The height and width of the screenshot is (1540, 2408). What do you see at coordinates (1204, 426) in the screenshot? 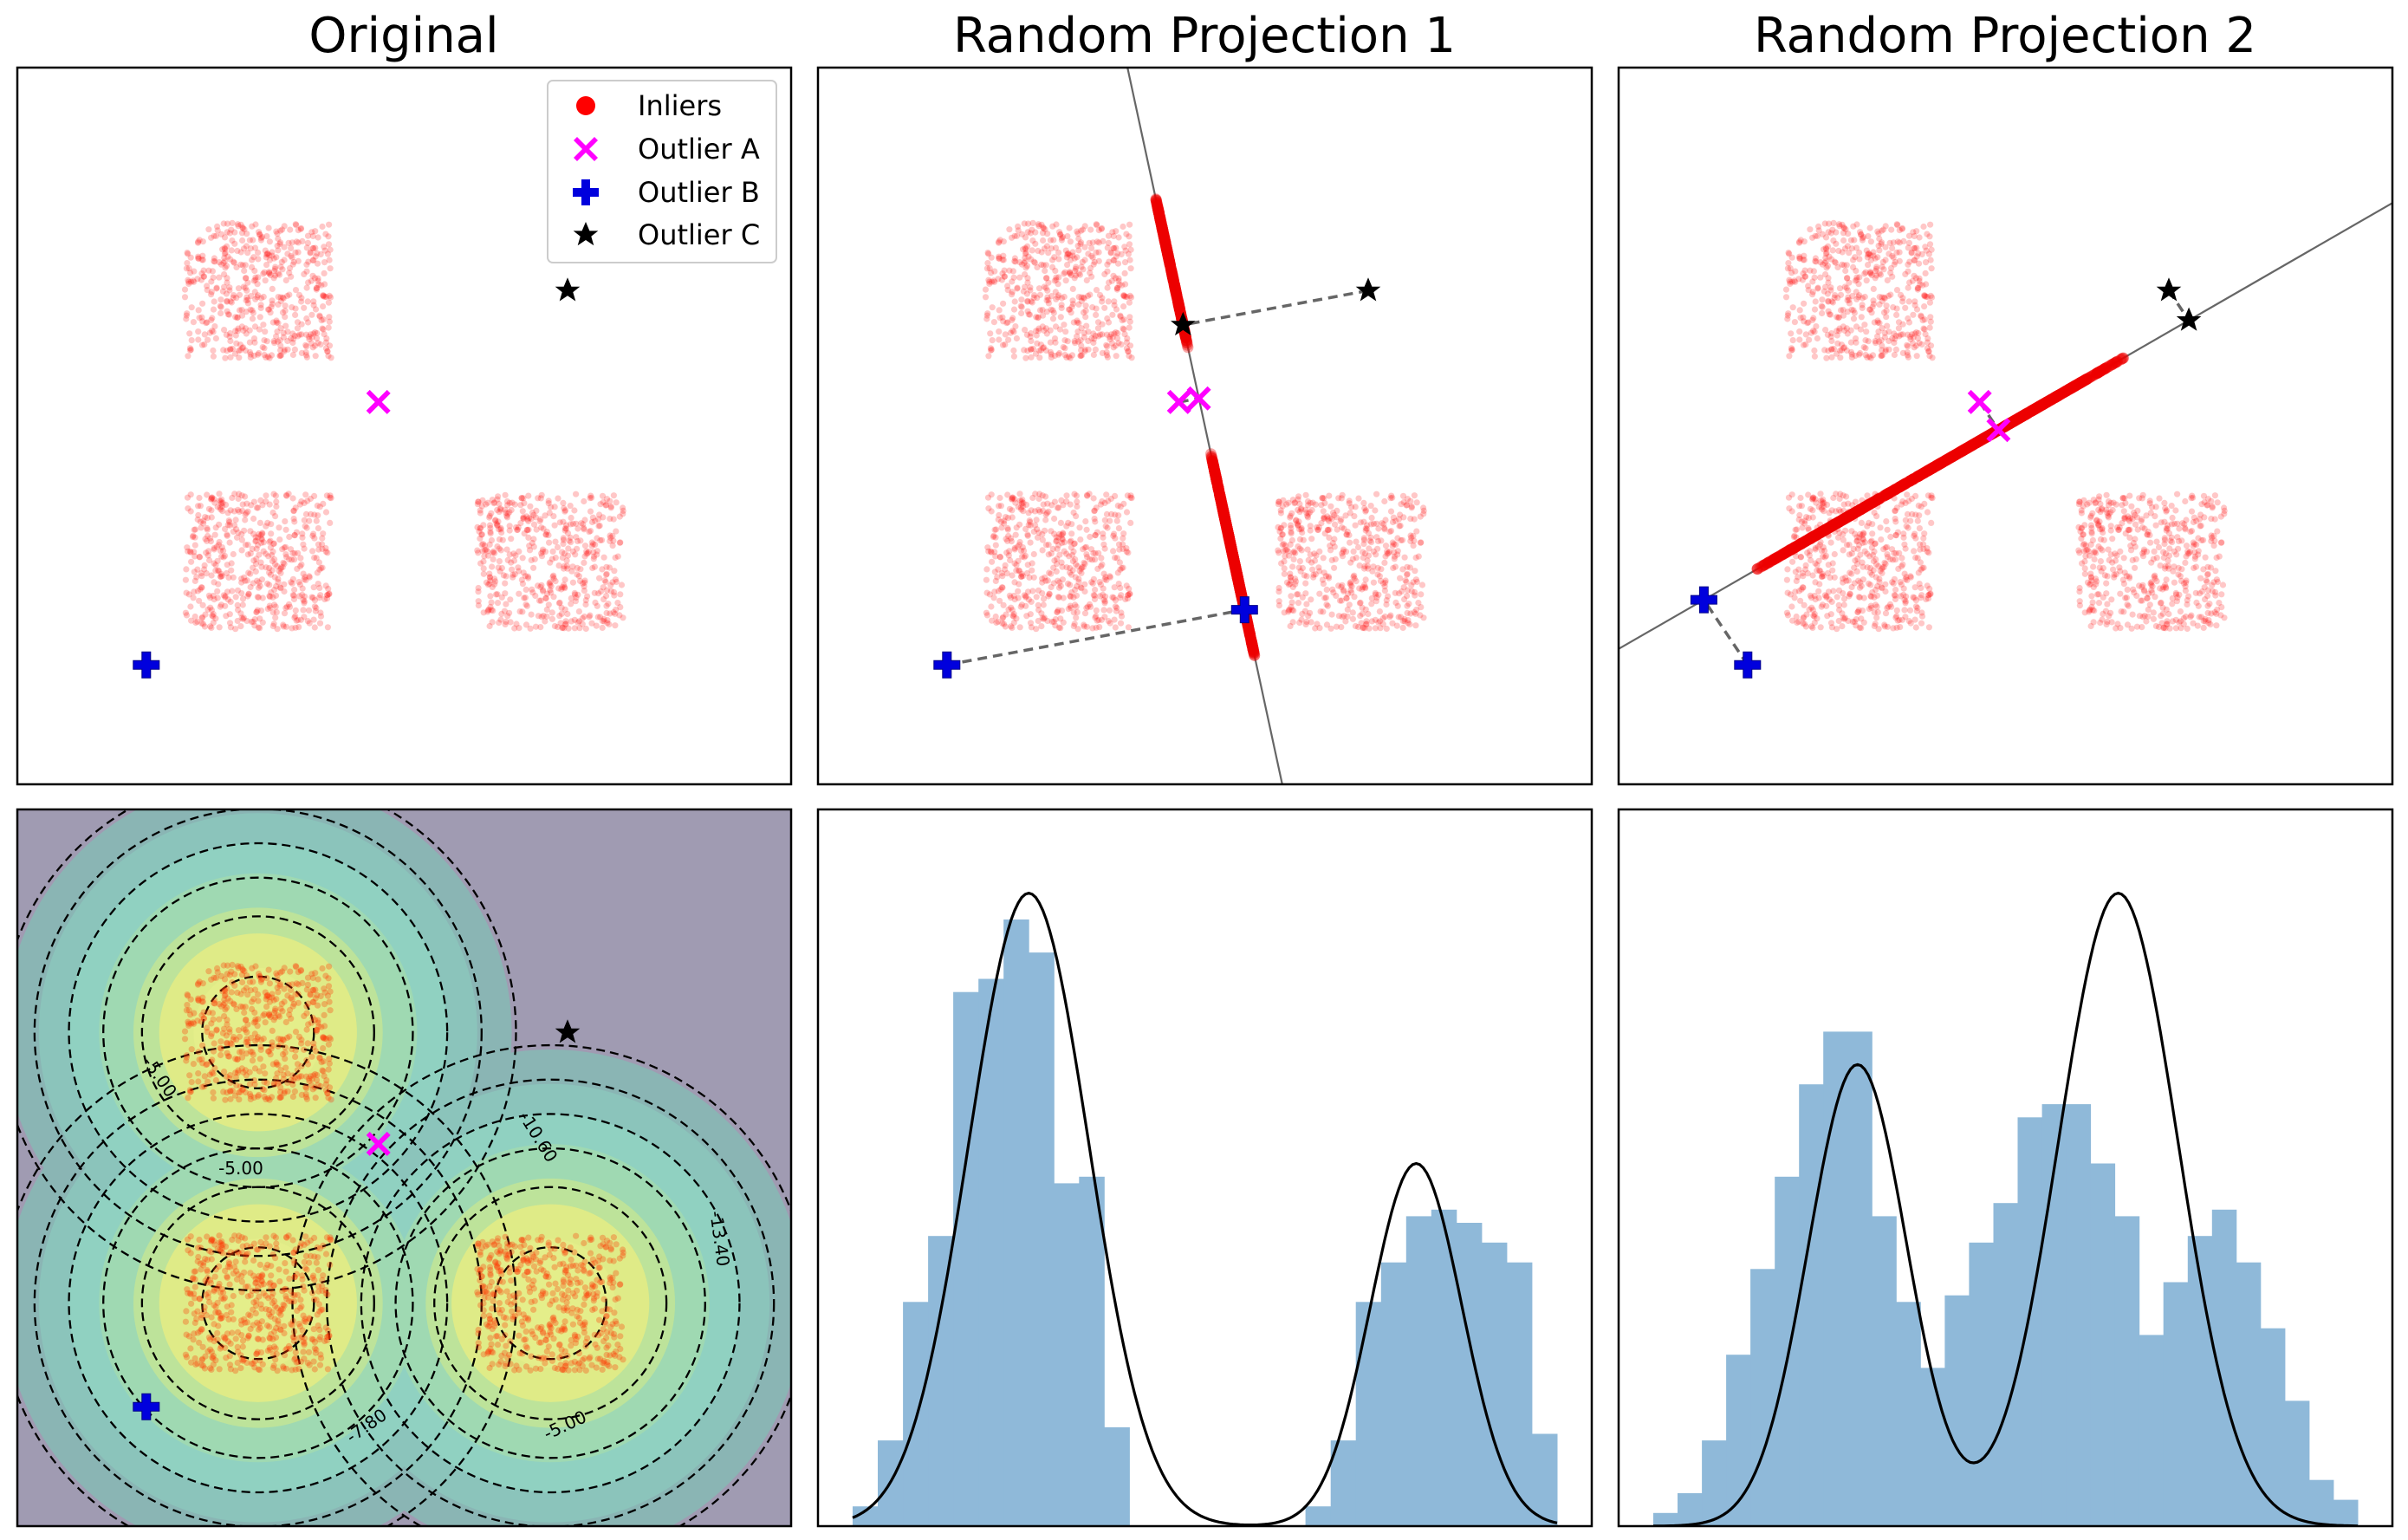
I see `projection-line` at bounding box center [1204, 426].